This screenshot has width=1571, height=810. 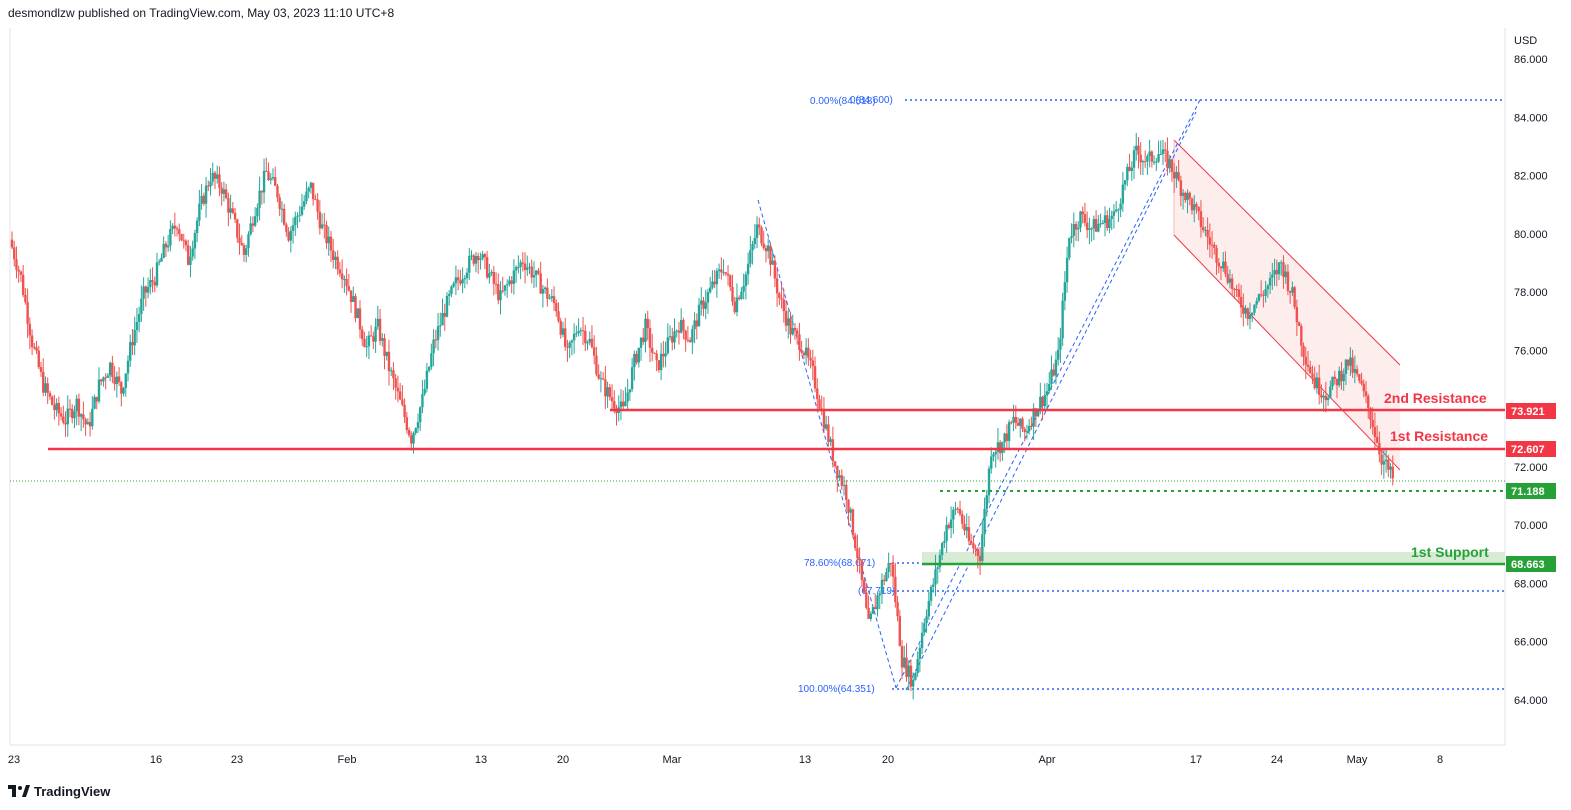 What do you see at coordinates (59, 791) in the screenshot?
I see `footer-brand: TradingView` at bounding box center [59, 791].